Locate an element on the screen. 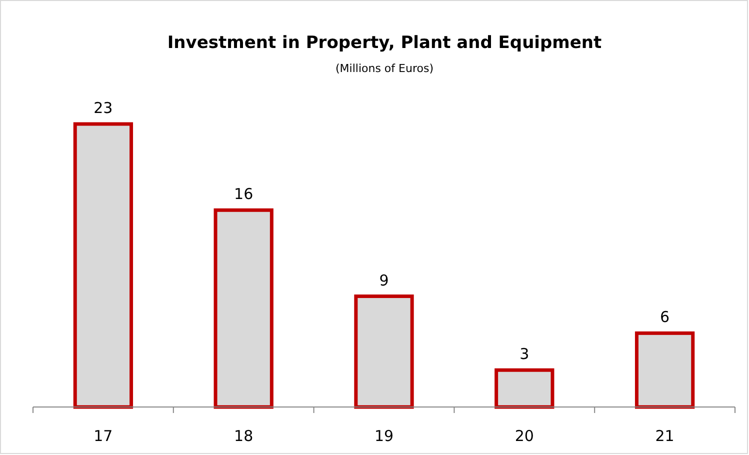 The height and width of the screenshot is (455, 749). x-tick-label: 17 is located at coordinates (103, 436).